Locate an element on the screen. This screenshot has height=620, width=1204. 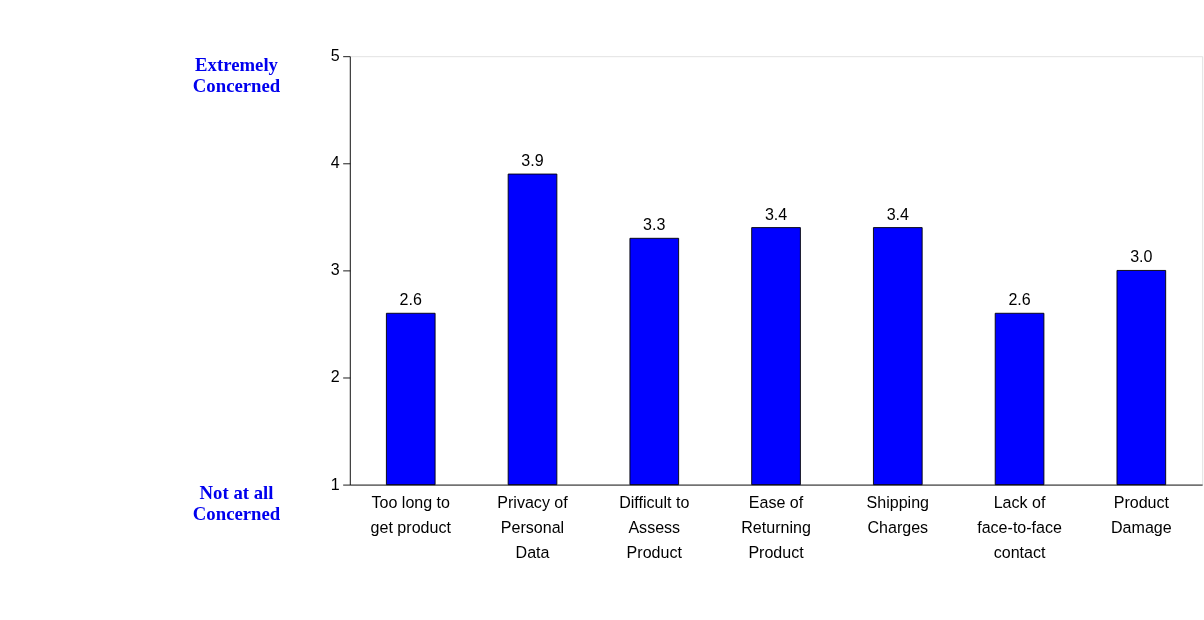
x-tick-label: Too long to get product is located at coordinates (411, 515).